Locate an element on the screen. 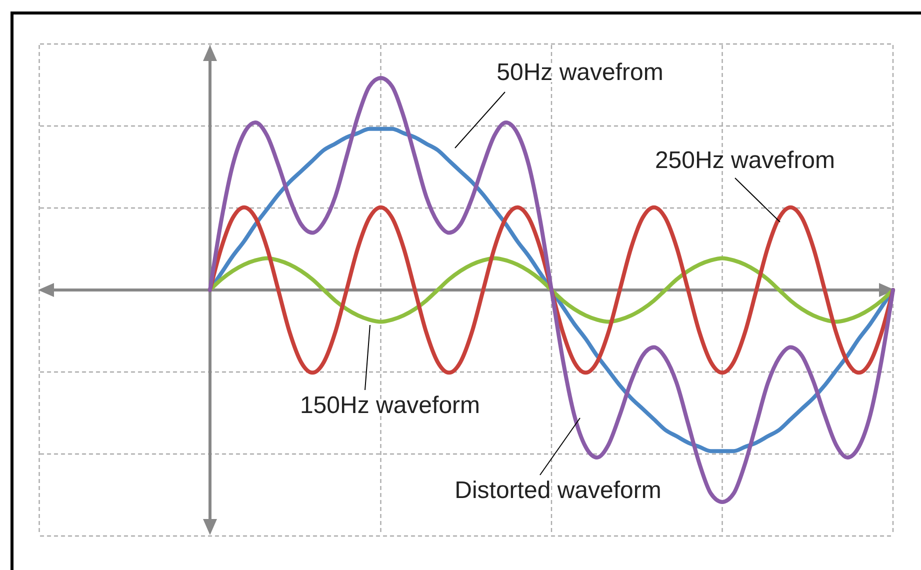 This screenshot has width=921, height=570. text: 150Hz waveform is located at coordinates (390, 405).